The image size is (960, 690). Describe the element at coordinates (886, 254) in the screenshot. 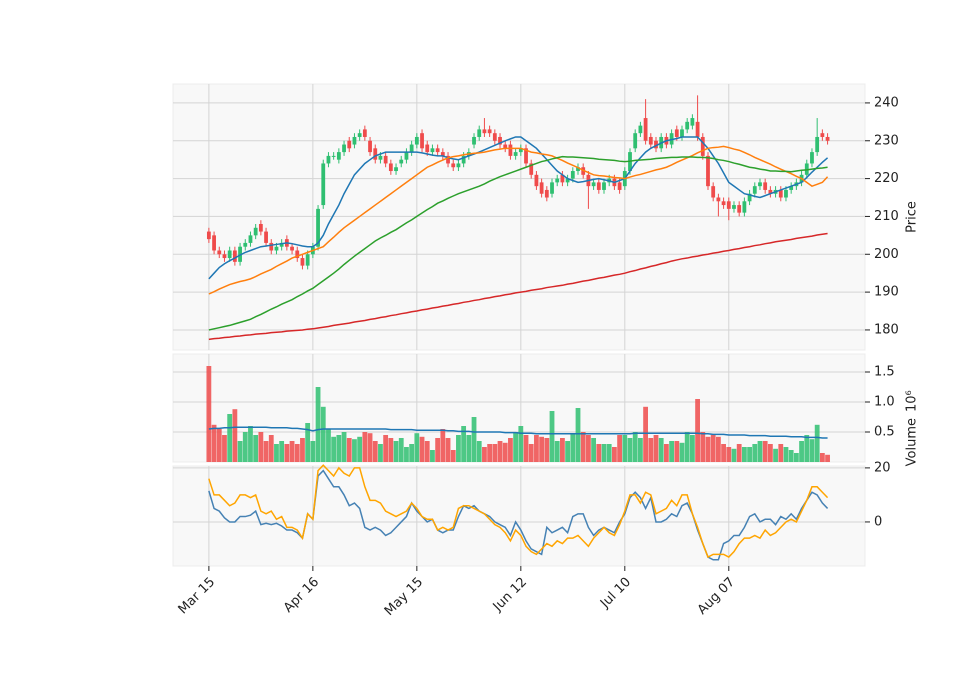

I see `y-tick-label: 200` at that location.